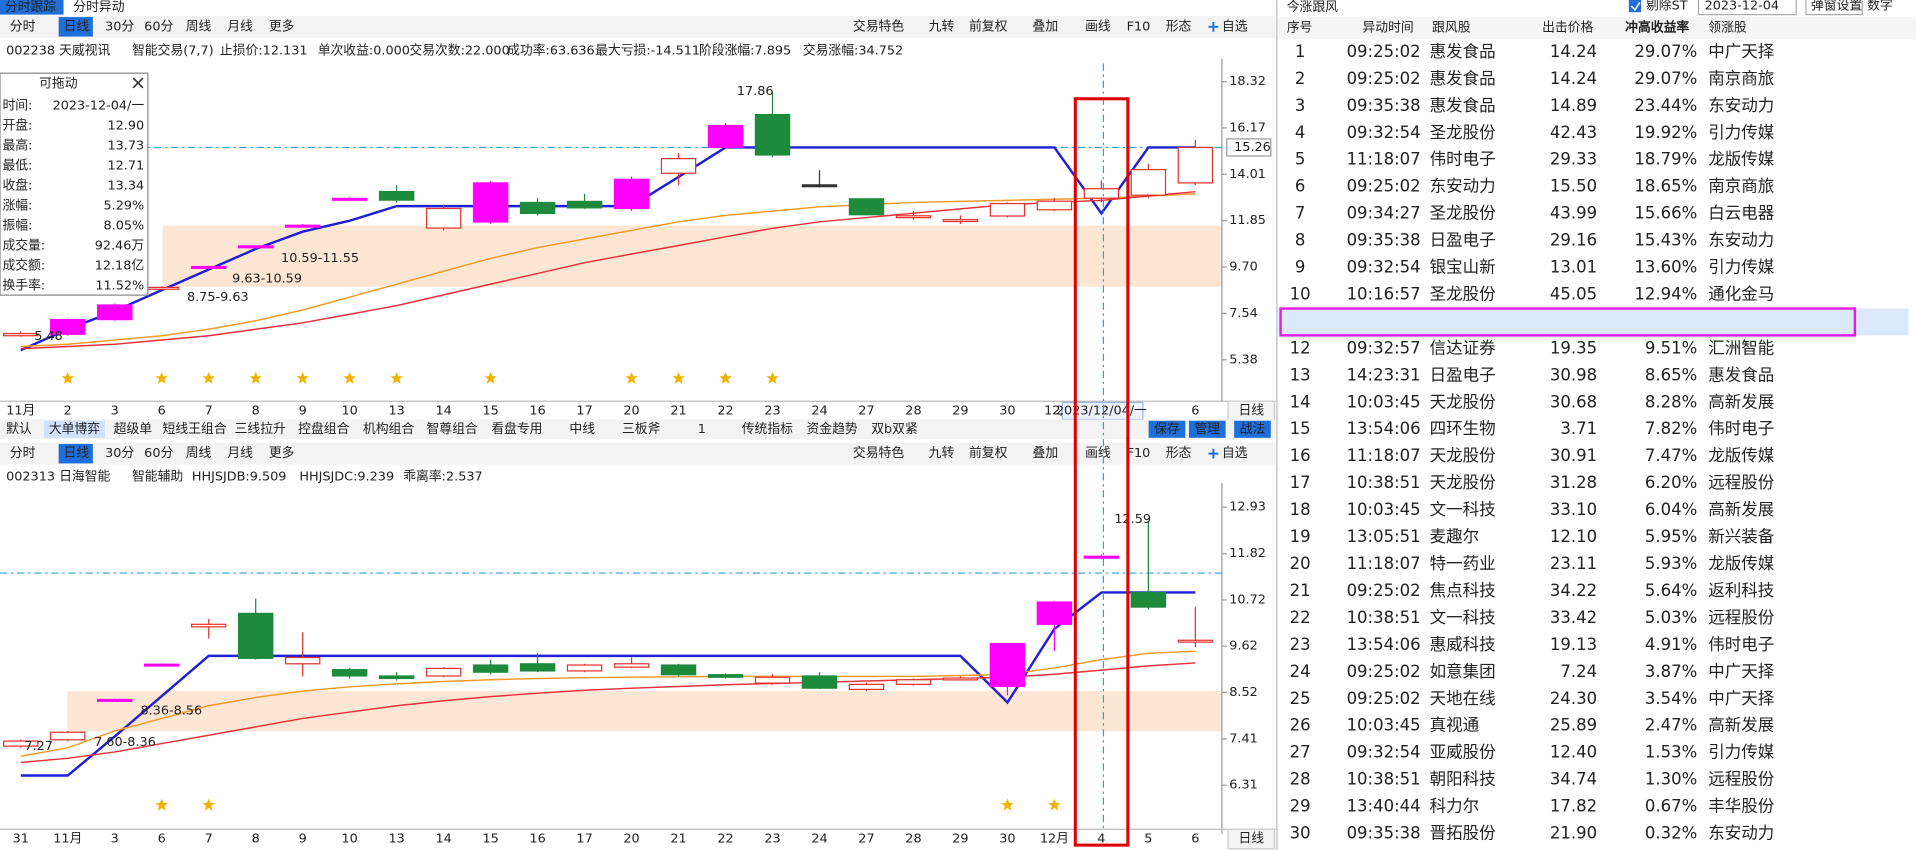 The image size is (1916, 850). Describe the element at coordinates (1384, 509) in the screenshot. I see `table-cell: 10:03:45` at that location.